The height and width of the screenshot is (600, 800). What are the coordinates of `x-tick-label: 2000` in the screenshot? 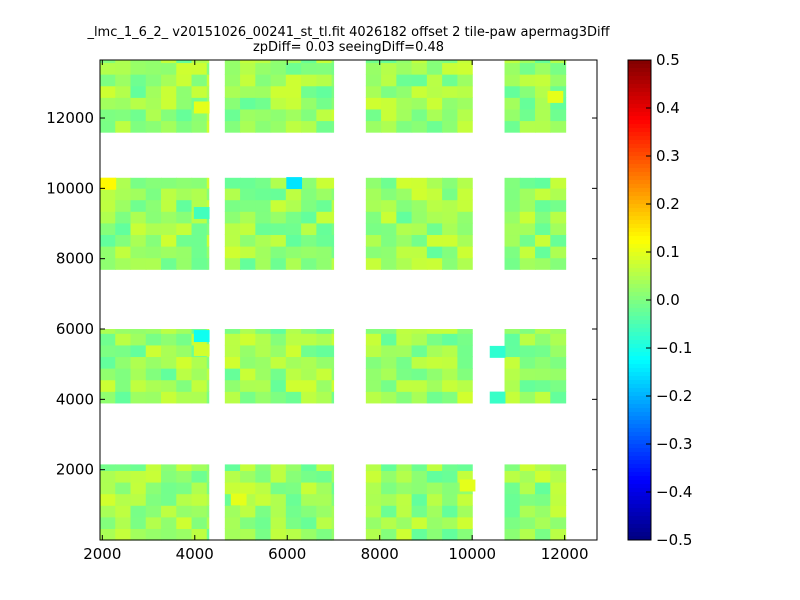 It's located at (102, 554).